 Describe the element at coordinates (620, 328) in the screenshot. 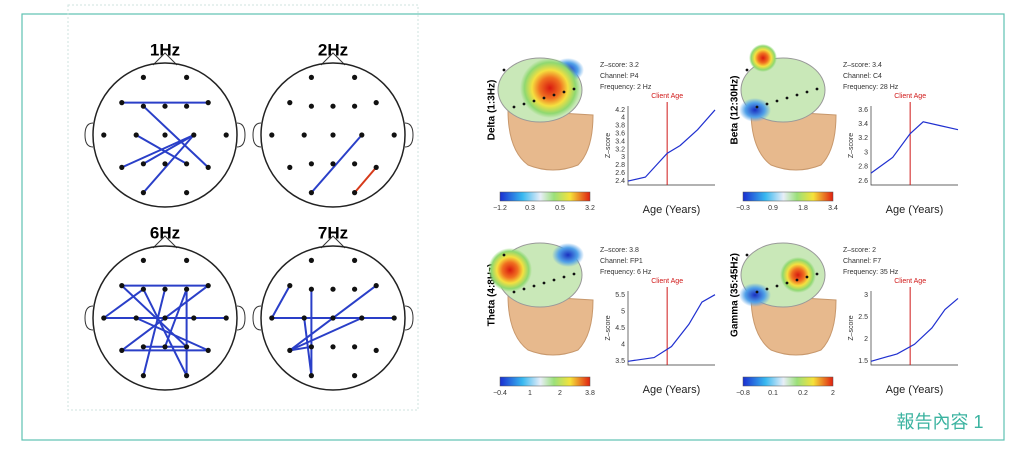

I see `y-tick-label: 4.5` at that location.